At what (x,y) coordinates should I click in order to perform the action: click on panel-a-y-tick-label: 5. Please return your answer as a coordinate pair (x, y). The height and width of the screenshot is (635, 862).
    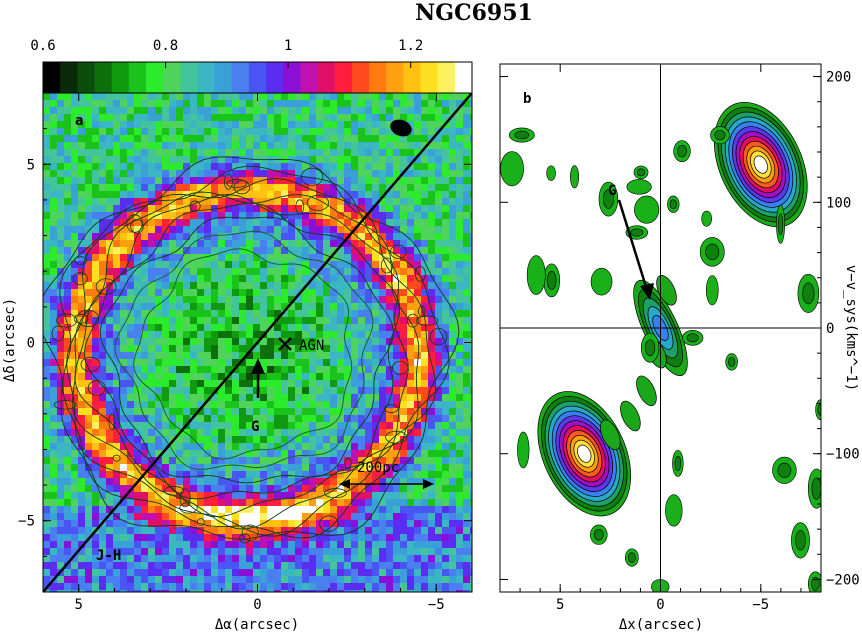
    Looking at the image, I should click on (31, 165).